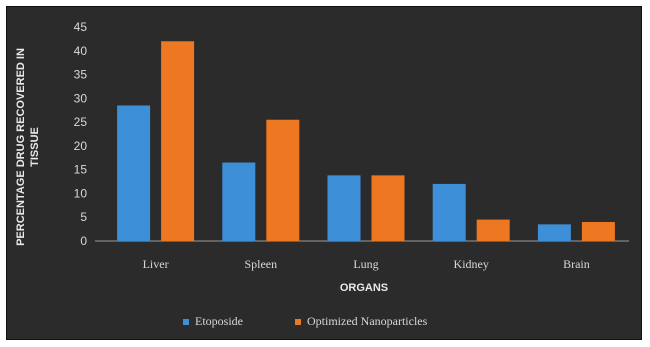  I want to click on y-tick-label-35: 35, so click(81, 75).